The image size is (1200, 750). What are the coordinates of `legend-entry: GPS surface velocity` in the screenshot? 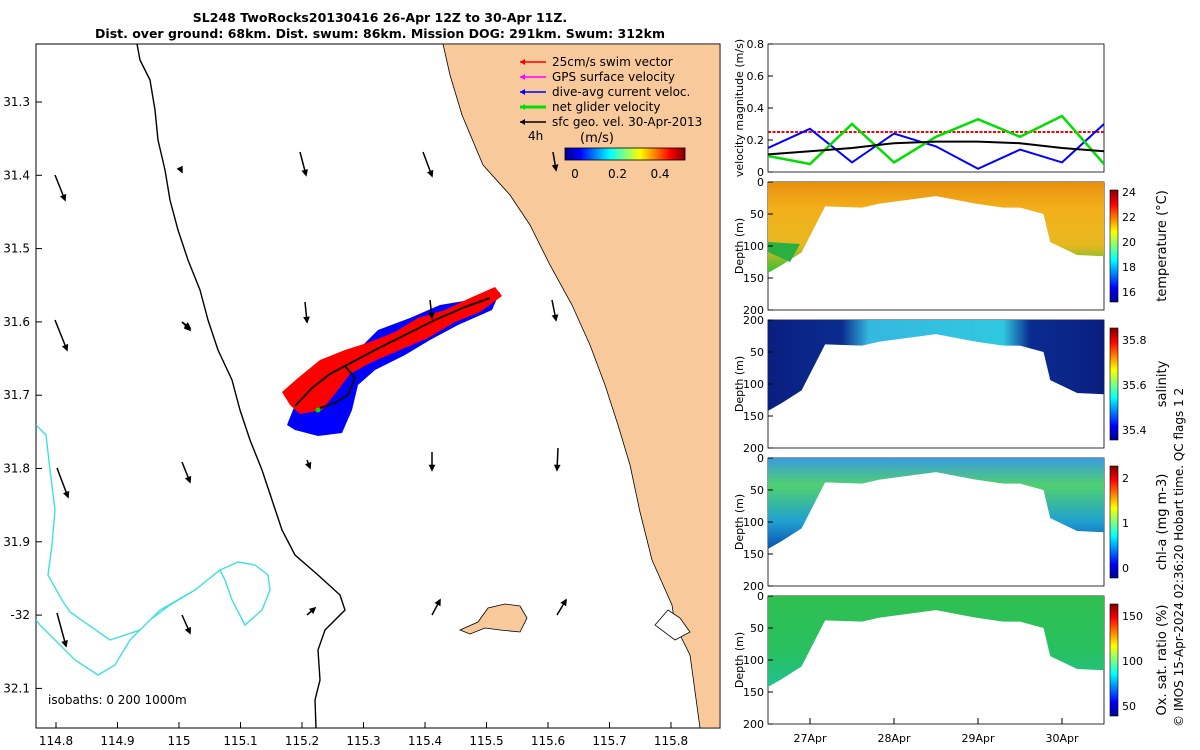 It's located at (597, 77).